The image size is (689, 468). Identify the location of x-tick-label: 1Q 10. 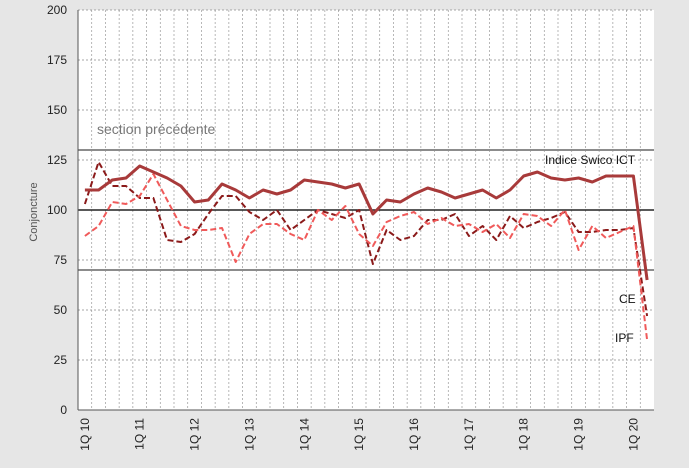
(85, 434).